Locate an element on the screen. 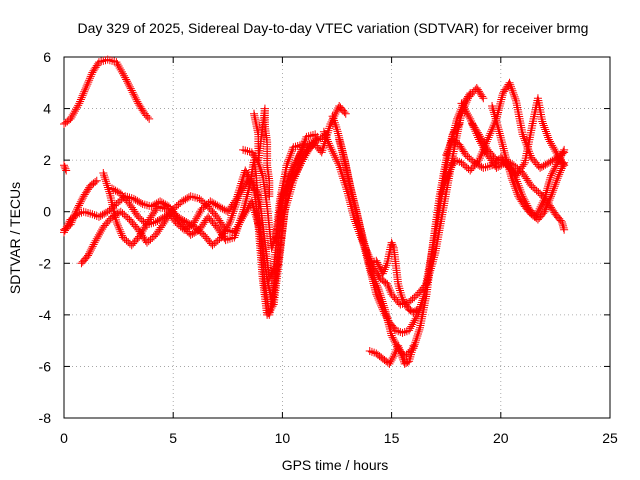 The width and height of the screenshot is (640, 480). x-tick-label: 10 is located at coordinates (283, 438).